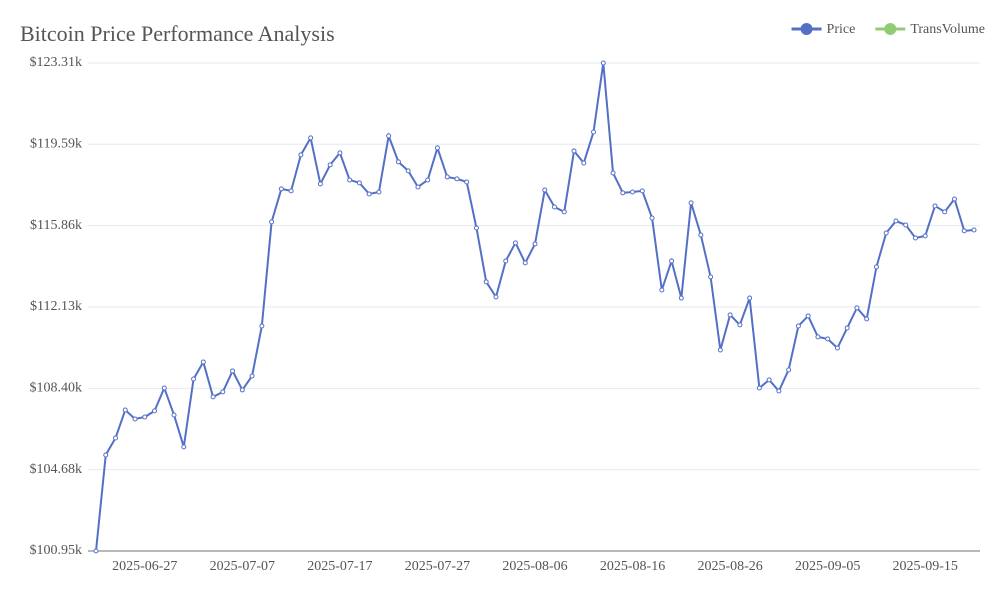 The width and height of the screenshot is (1000, 605). What do you see at coordinates (534, 566) in the screenshot?
I see `x-tick-label: 2025-08-06` at bounding box center [534, 566].